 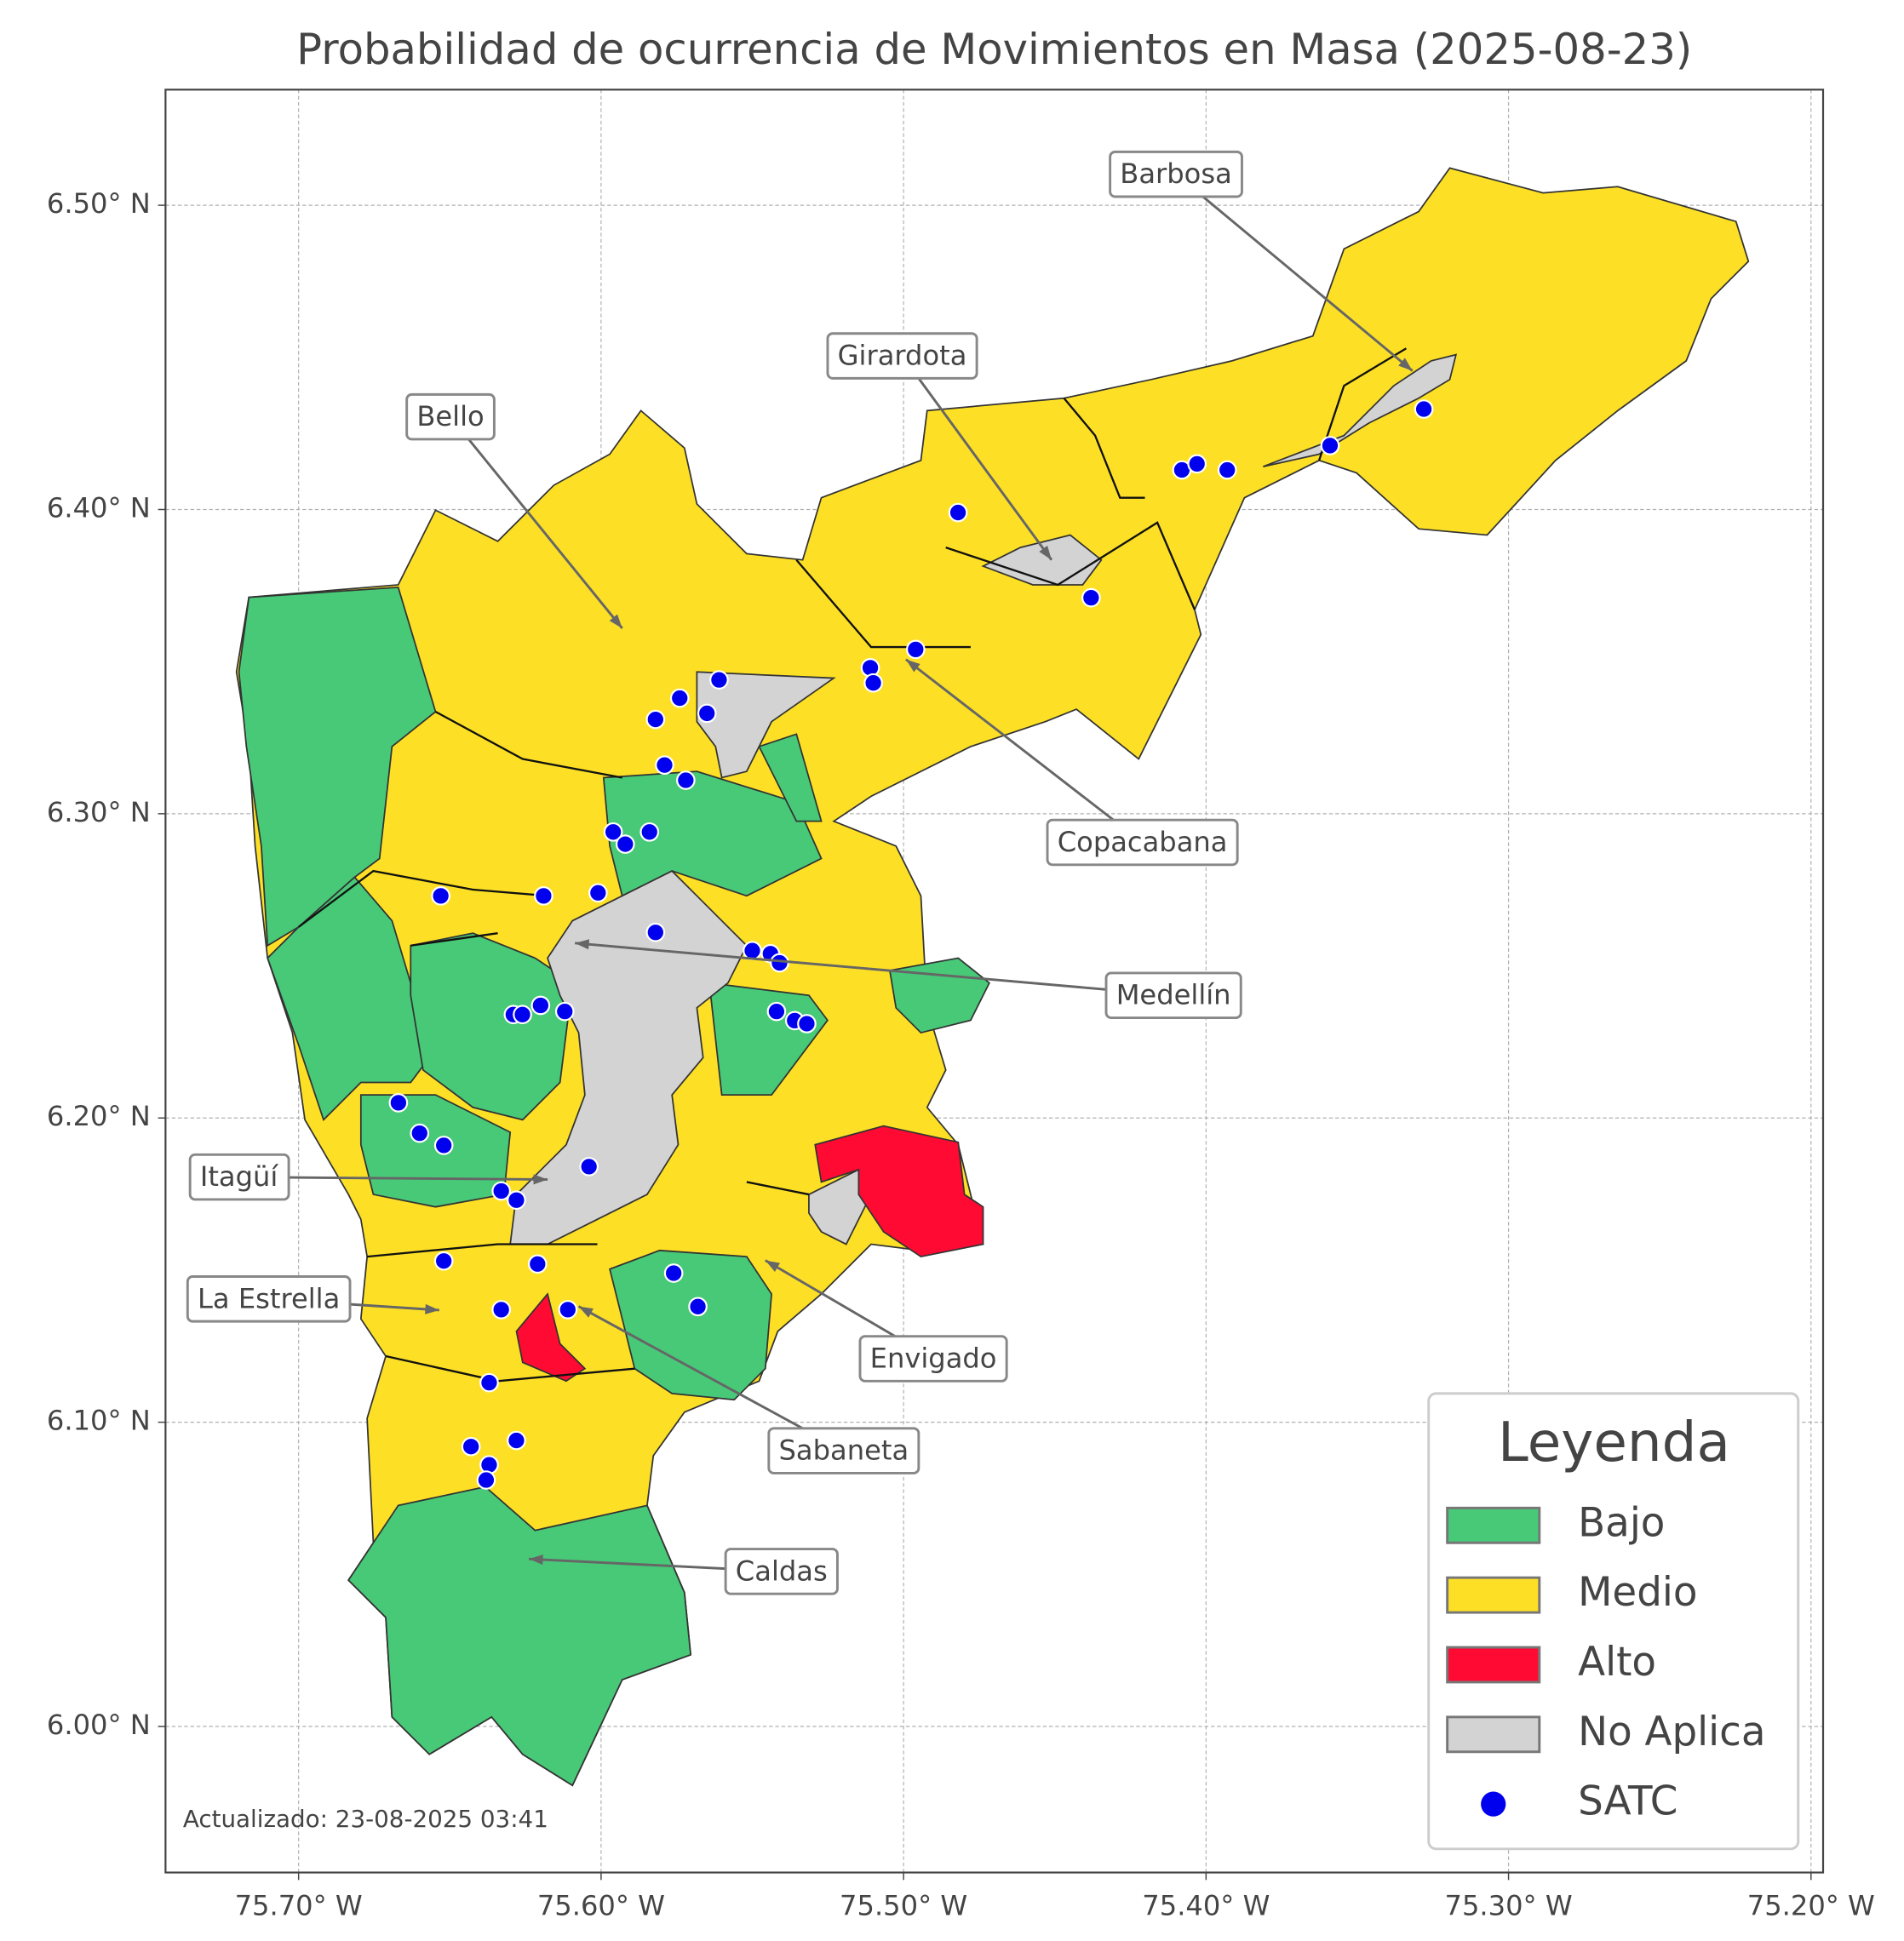 I want to click on annotation-label: Copacabana, so click(x=1143, y=842).